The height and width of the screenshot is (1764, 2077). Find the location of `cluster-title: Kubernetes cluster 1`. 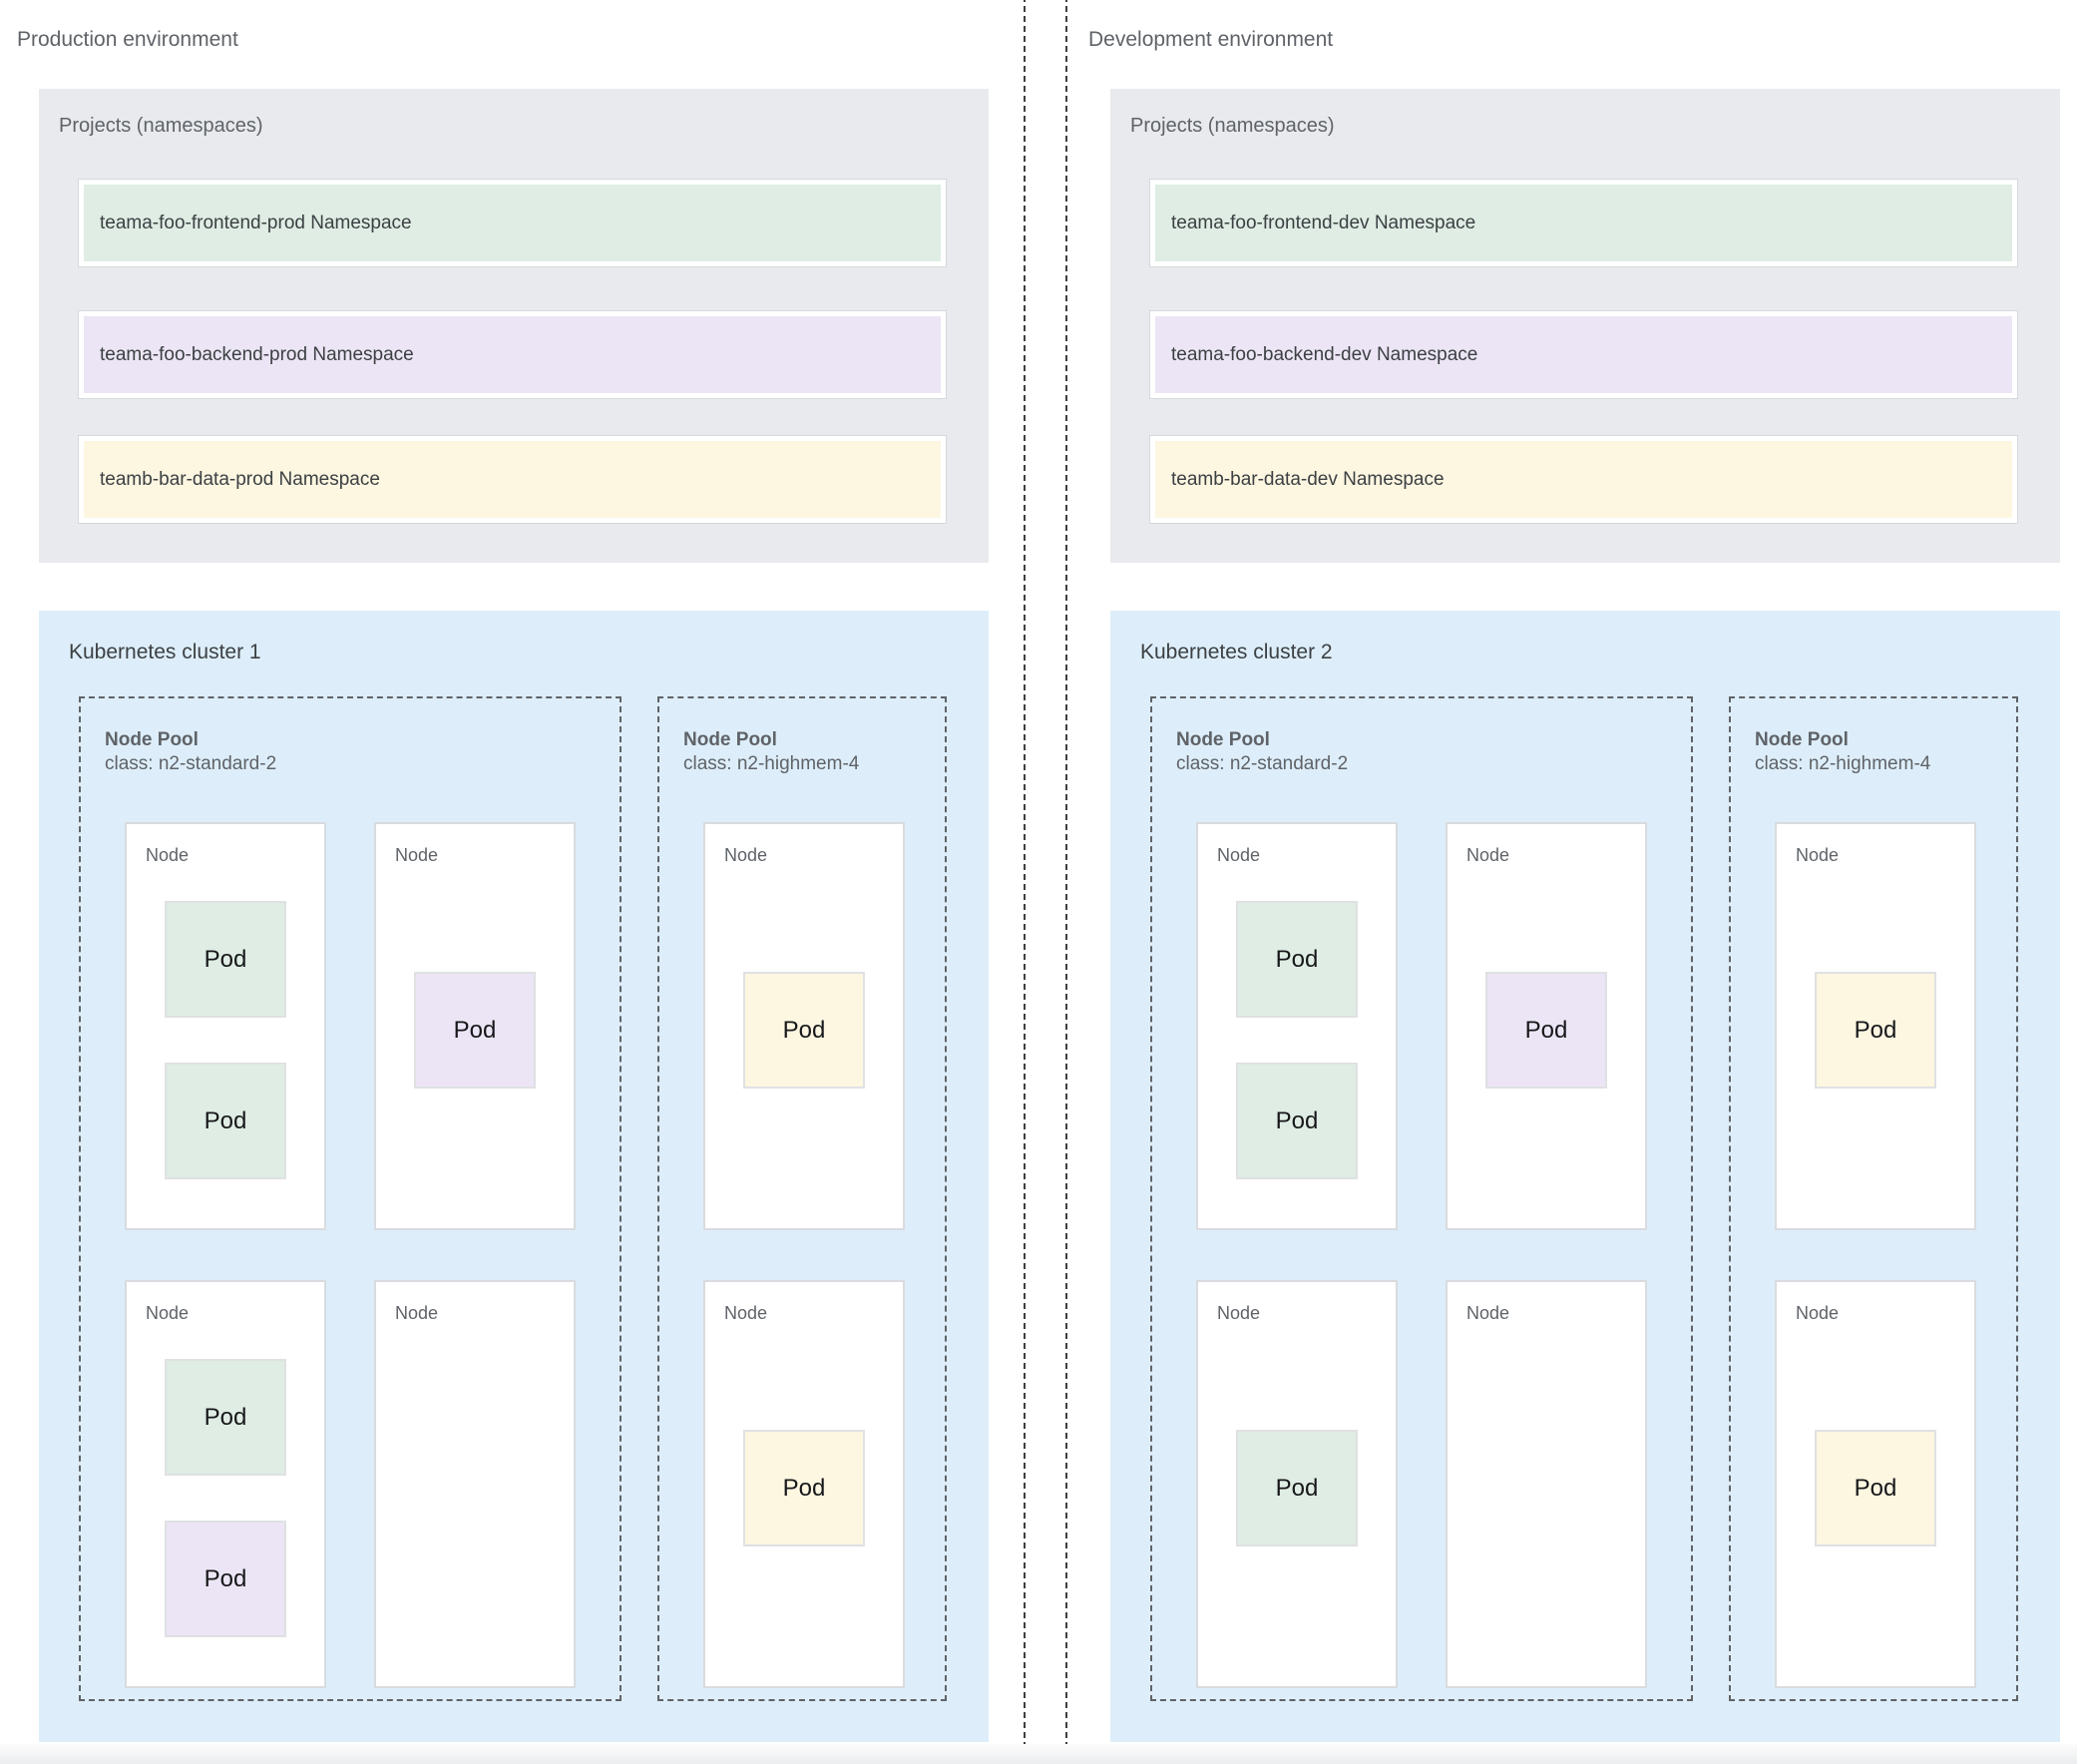

cluster-title: Kubernetes cluster 1 is located at coordinates (165, 652).